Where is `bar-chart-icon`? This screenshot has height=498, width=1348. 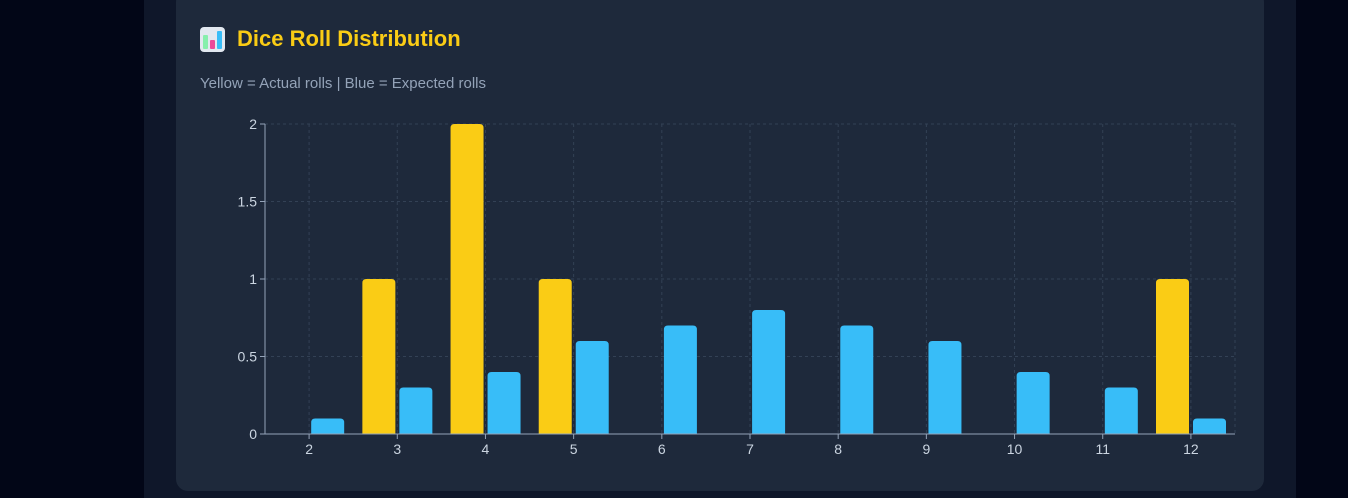 bar-chart-icon is located at coordinates (212, 39).